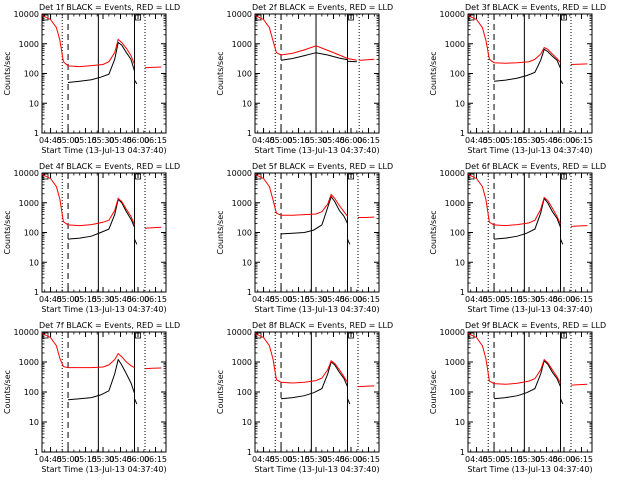  Describe the element at coordinates (535, 166) in the screenshot. I see `panel-title: Det 6f BLACK = Events, RED = LLD` at that location.